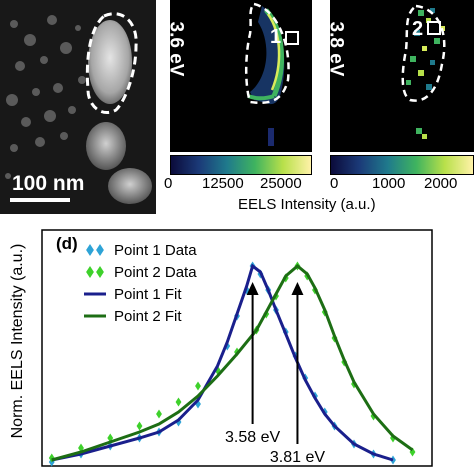  What do you see at coordinates (241, 76) in the screenshot?
I see `eels-map-1: 3.6 eV 1` at bounding box center [241, 76].